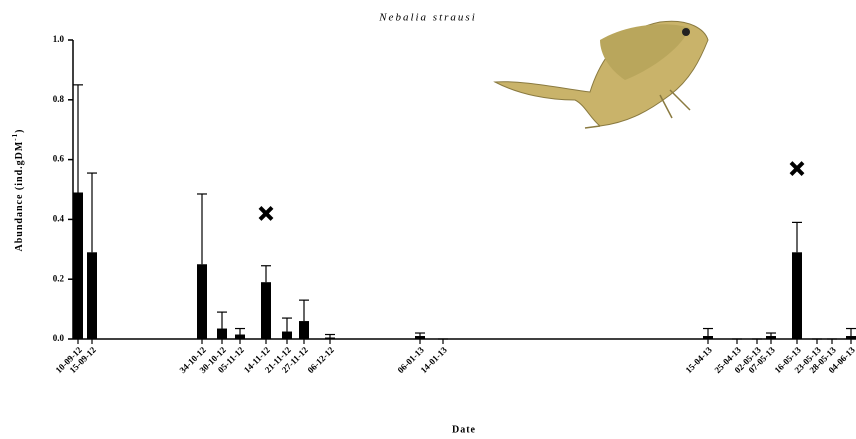 This screenshot has width=856, height=439. Describe the element at coordinates (433, 359) in the screenshot. I see `x-tick-label: 14-01-13` at that location.